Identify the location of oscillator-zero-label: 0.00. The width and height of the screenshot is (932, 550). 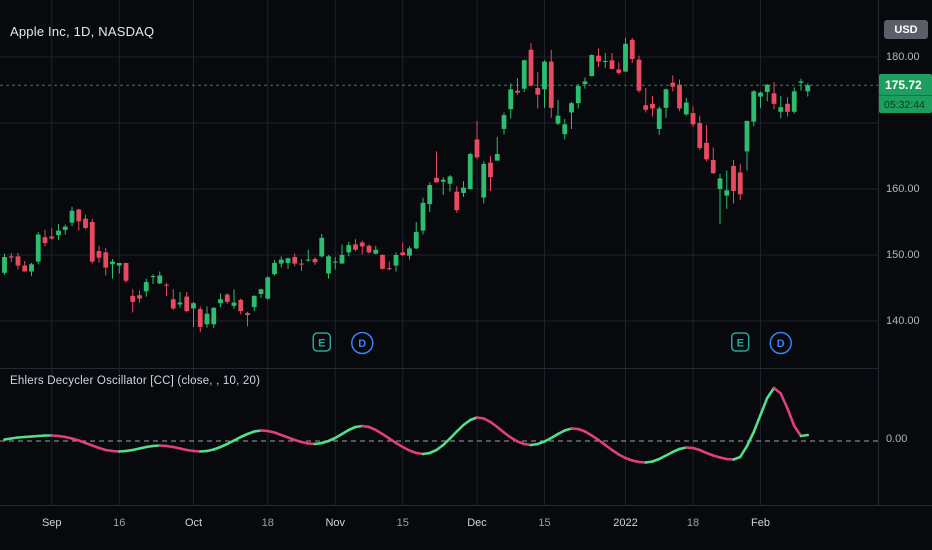
(897, 439).